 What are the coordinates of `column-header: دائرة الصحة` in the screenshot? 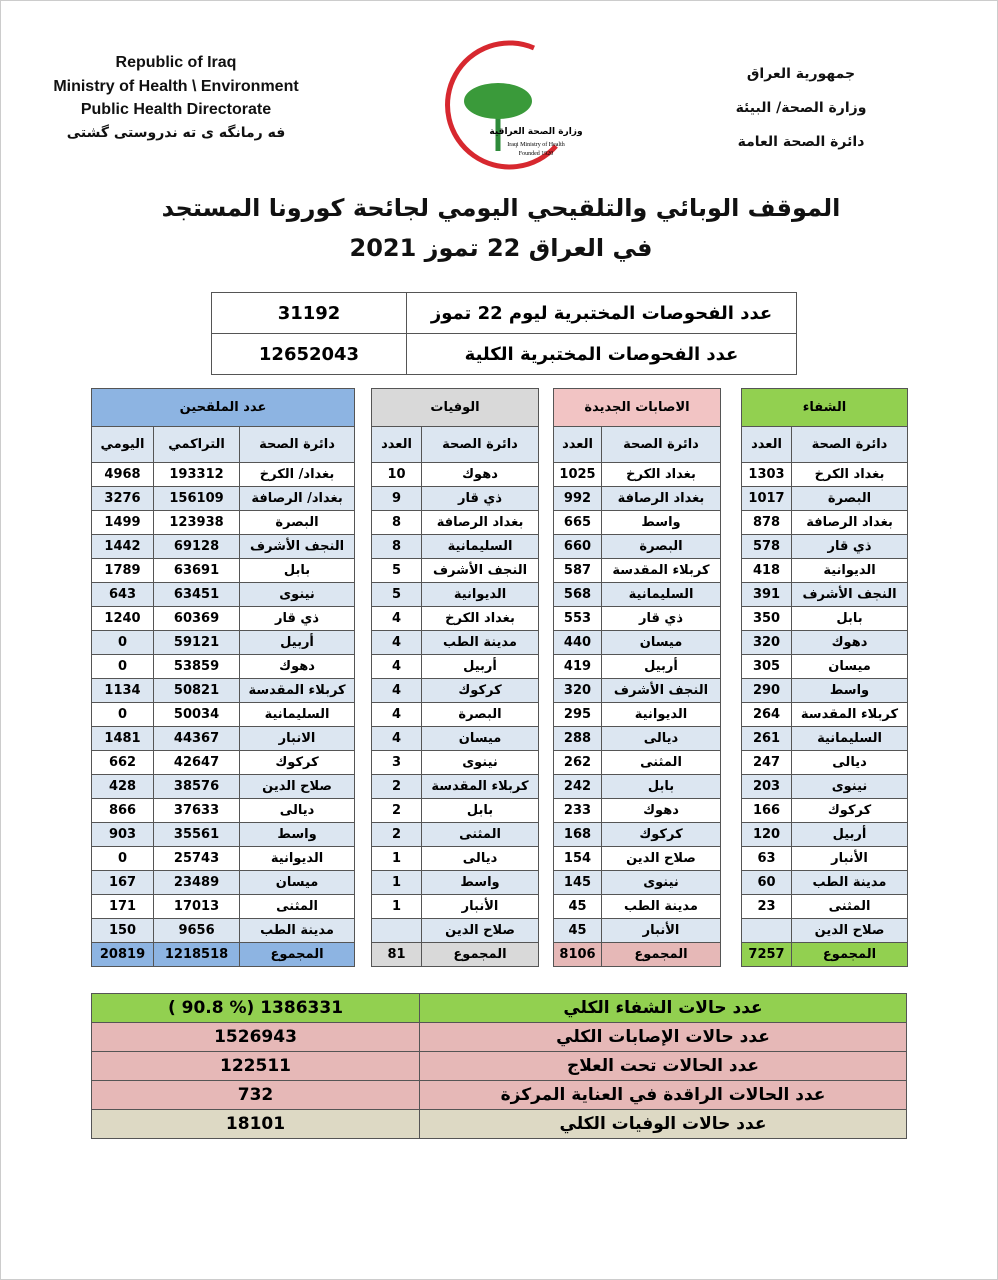 It's located at (480, 444).